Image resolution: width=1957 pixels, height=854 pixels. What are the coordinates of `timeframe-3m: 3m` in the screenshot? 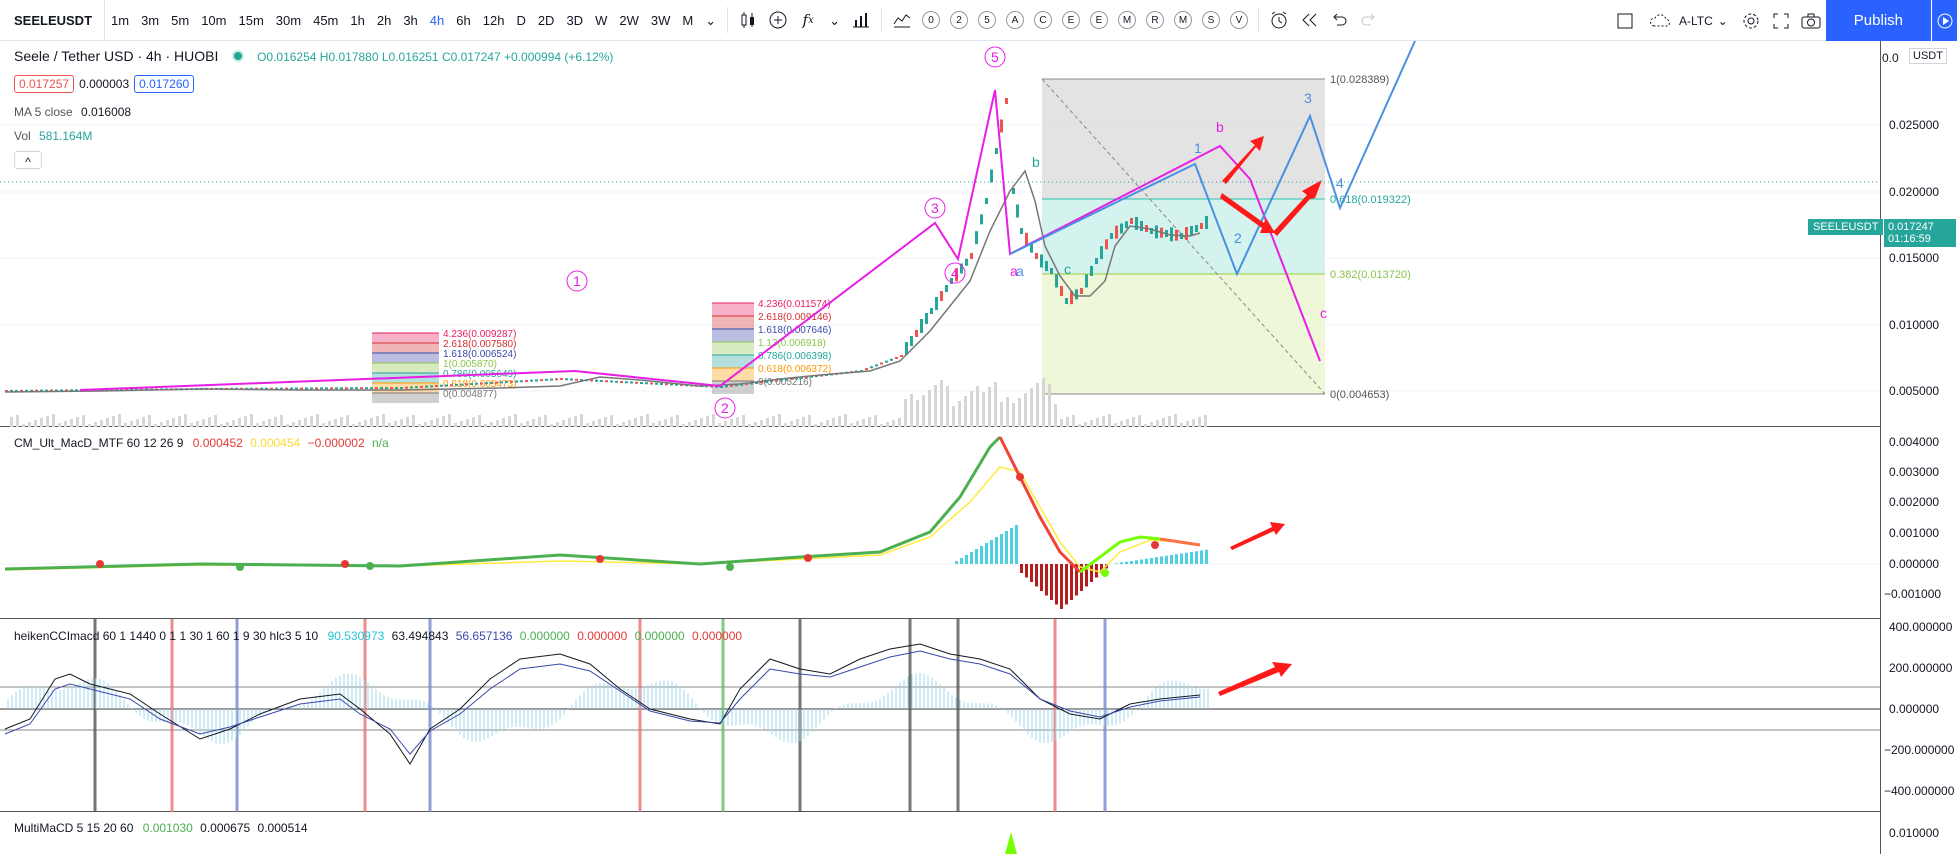 It's located at (150, 20).